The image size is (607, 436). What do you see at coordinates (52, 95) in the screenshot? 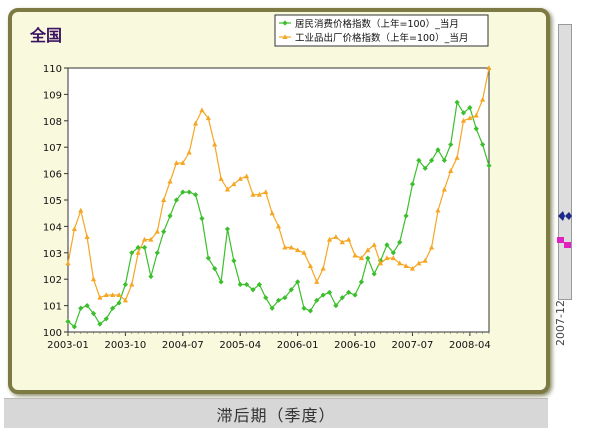
I see `y-tick-label: 109` at bounding box center [52, 95].